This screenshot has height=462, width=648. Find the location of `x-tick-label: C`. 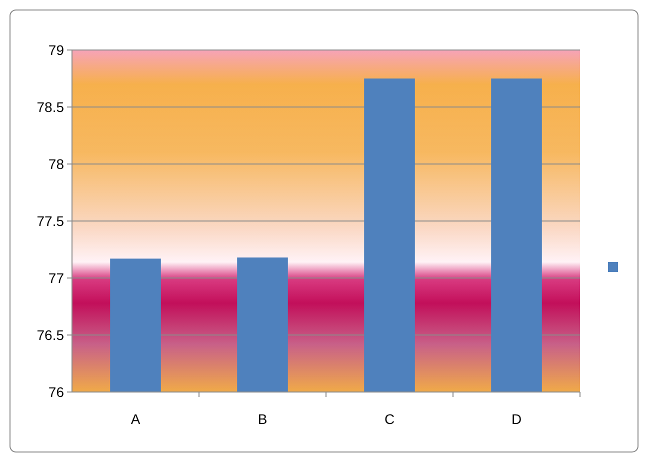

x-tick-label: C is located at coordinates (389, 419).